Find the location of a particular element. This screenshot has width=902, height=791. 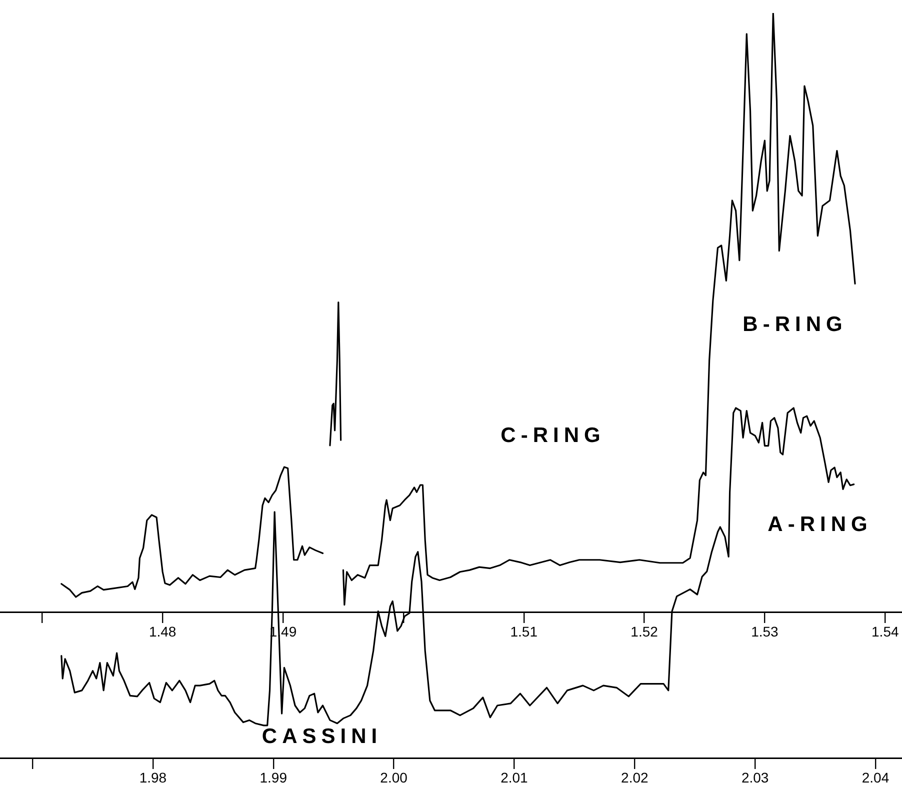

x-tick-label: 2.03 is located at coordinates (755, 777).